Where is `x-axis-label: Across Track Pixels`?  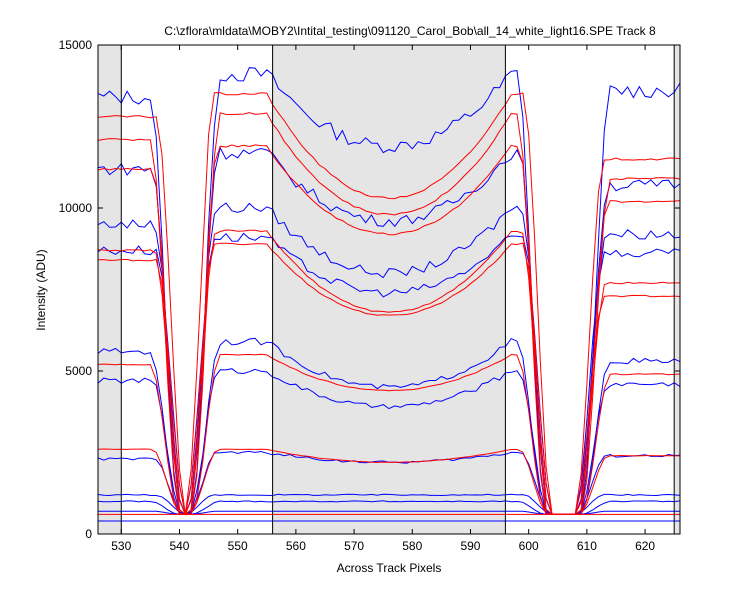 x-axis-label: Across Track Pixels is located at coordinates (389, 568).